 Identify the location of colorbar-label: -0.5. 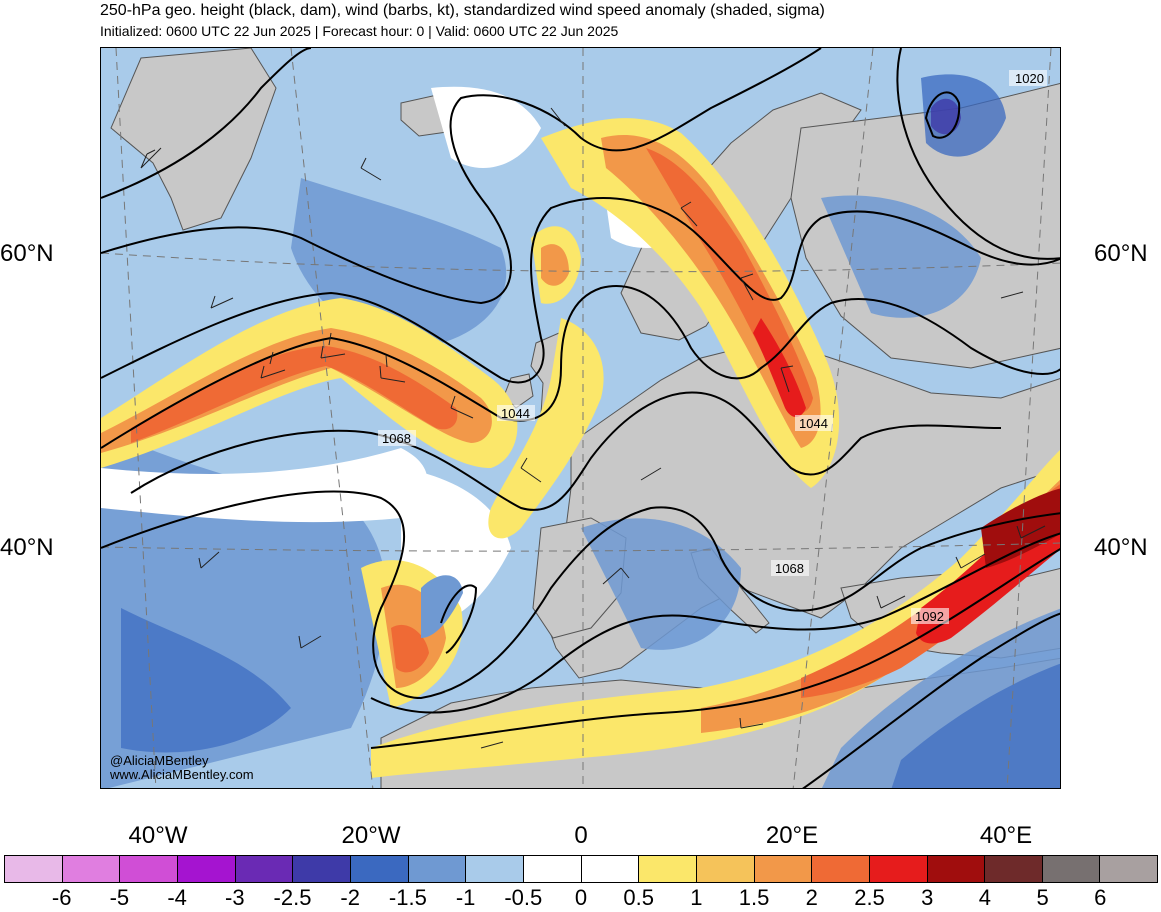
(523, 897).